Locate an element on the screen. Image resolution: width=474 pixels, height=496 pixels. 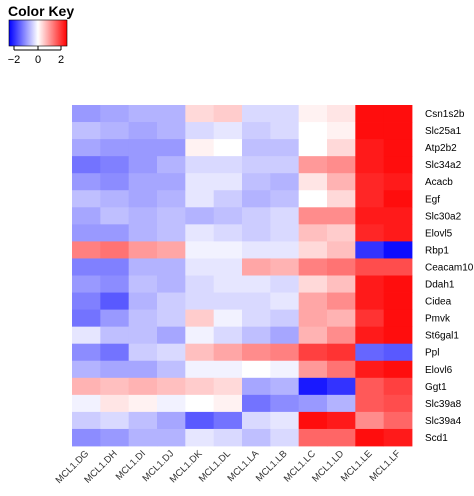
row-label: Rbp1 is located at coordinates (437, 250).